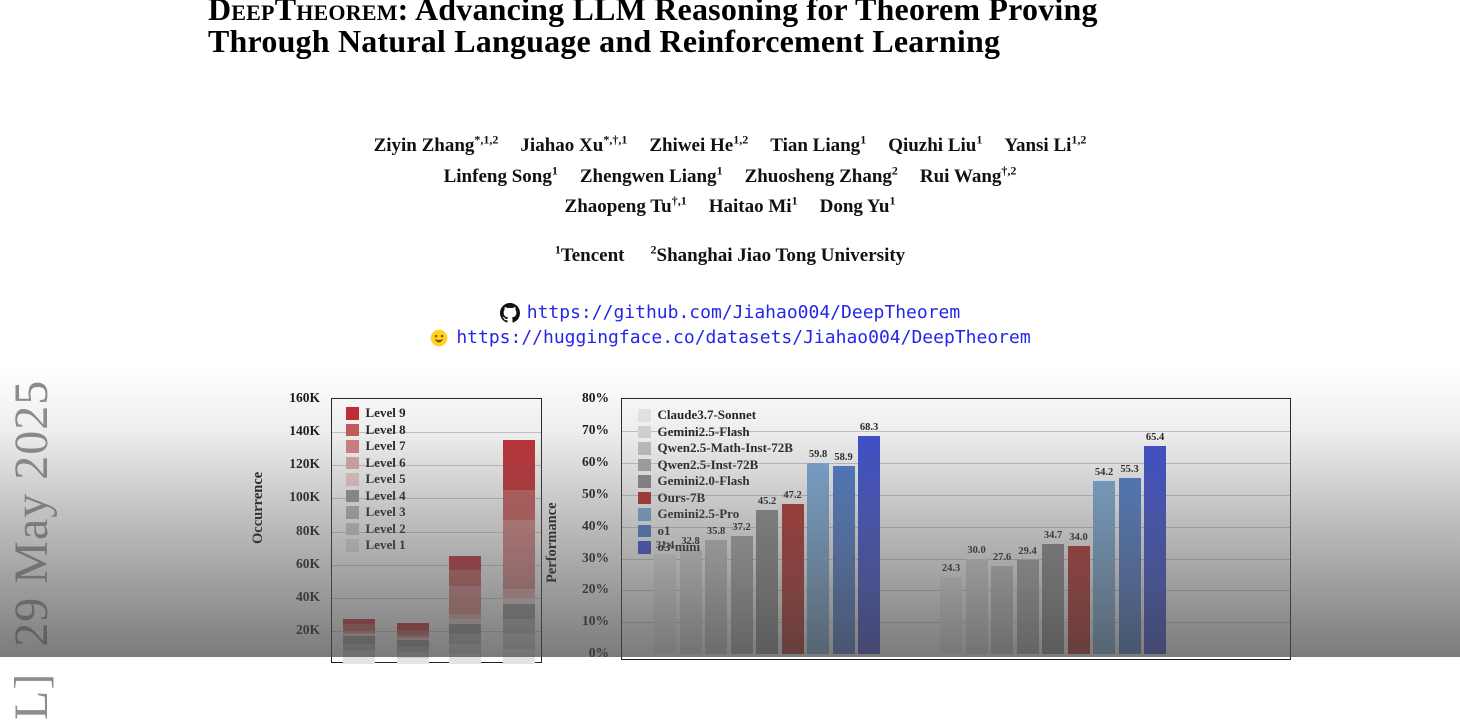 The width and height of the screenshot is (1460, 720). I want to click on legend-row: Level 7, so click(376, 446).